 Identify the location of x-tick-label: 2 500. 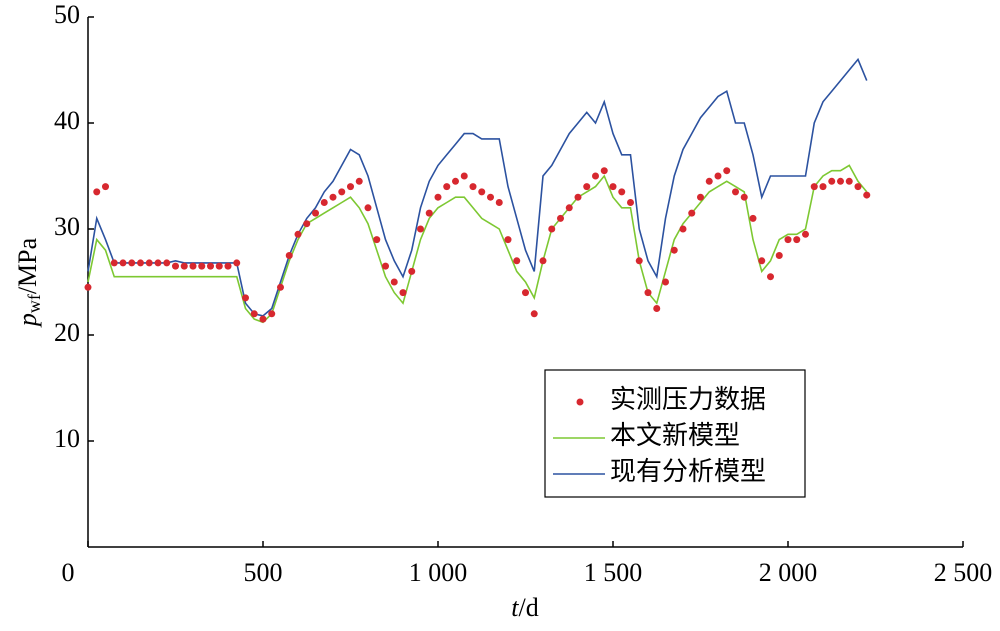
(963, 572).